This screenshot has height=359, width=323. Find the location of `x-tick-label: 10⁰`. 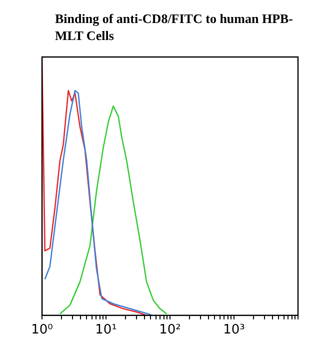

x-tick-label: 10⁰ is located at coordinates (42, 330).